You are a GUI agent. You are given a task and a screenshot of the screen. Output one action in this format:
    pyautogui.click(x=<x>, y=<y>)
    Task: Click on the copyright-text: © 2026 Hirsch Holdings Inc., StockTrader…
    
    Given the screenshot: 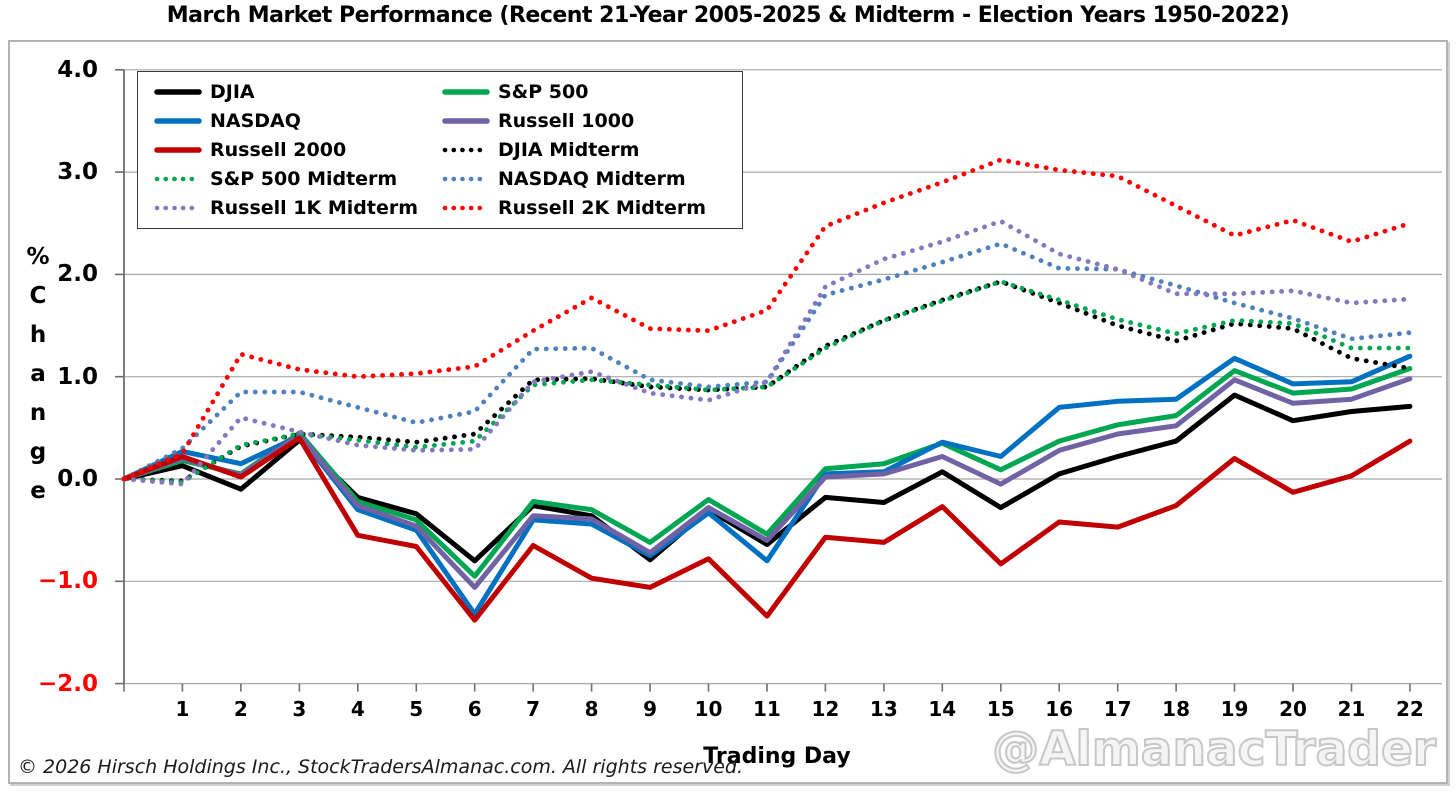 What is the action you would take?
    pyautogui.click(x=381, y=767)
    